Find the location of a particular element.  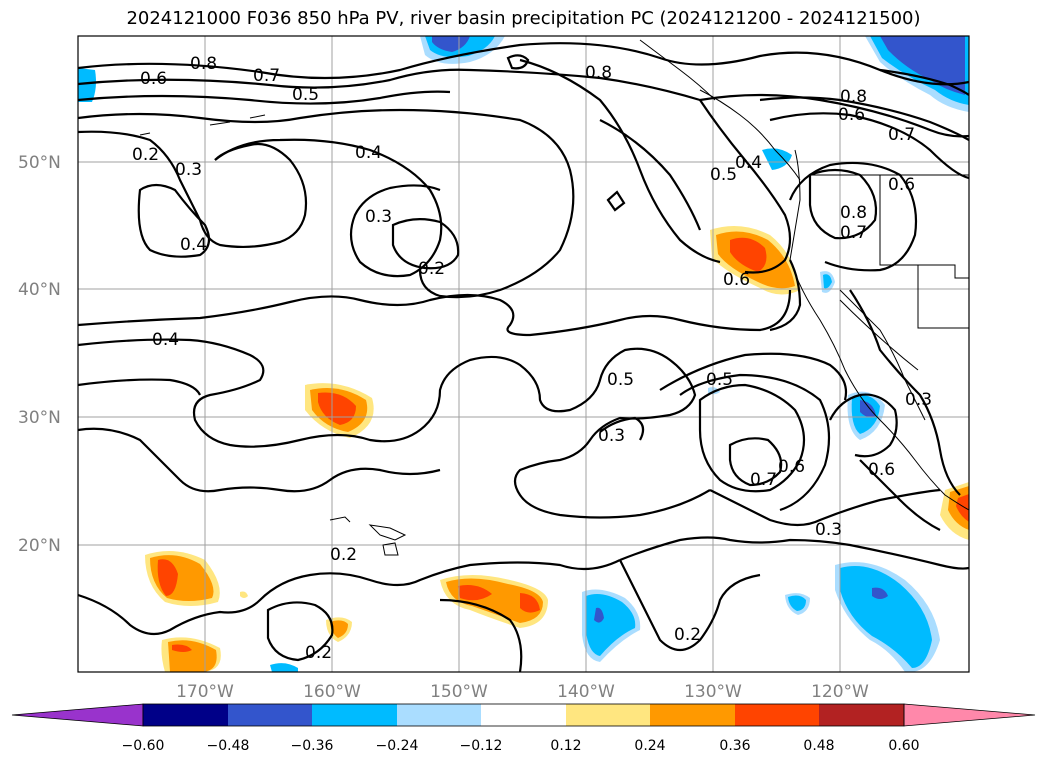

colorbar-outline is located at coordinates (523, 715).